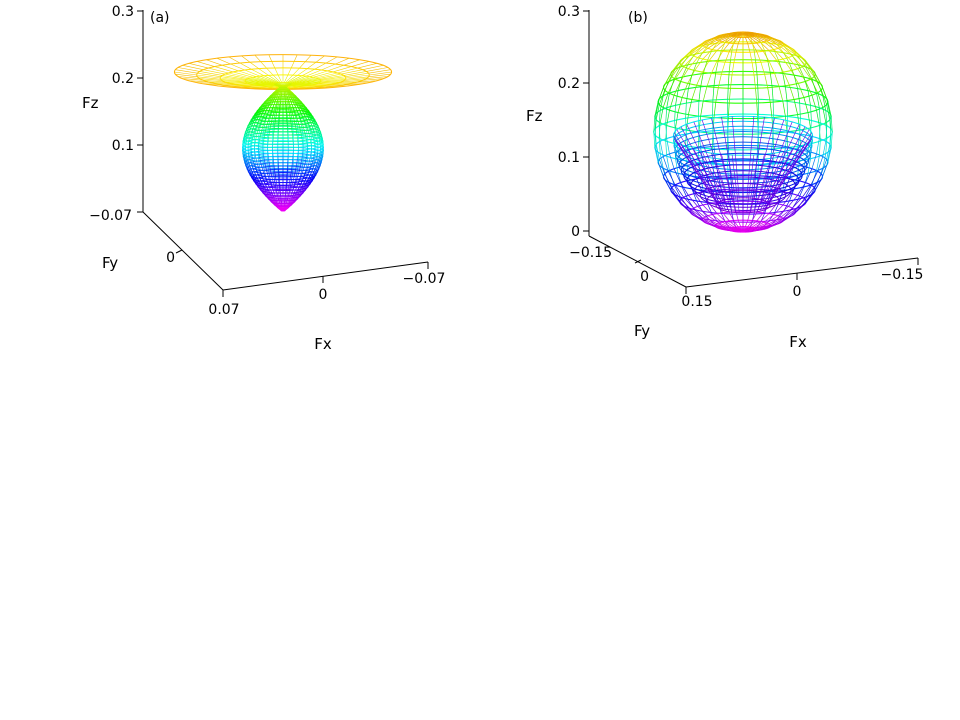  I want to click on panel-a-x-axis-label: Fx, so click(323, 344).